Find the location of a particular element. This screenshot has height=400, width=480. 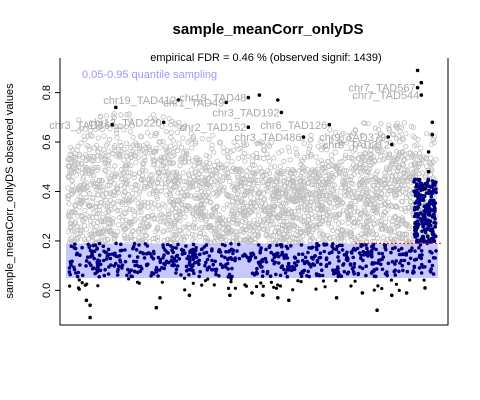

labeled-point is located at coordinates (392, 144).